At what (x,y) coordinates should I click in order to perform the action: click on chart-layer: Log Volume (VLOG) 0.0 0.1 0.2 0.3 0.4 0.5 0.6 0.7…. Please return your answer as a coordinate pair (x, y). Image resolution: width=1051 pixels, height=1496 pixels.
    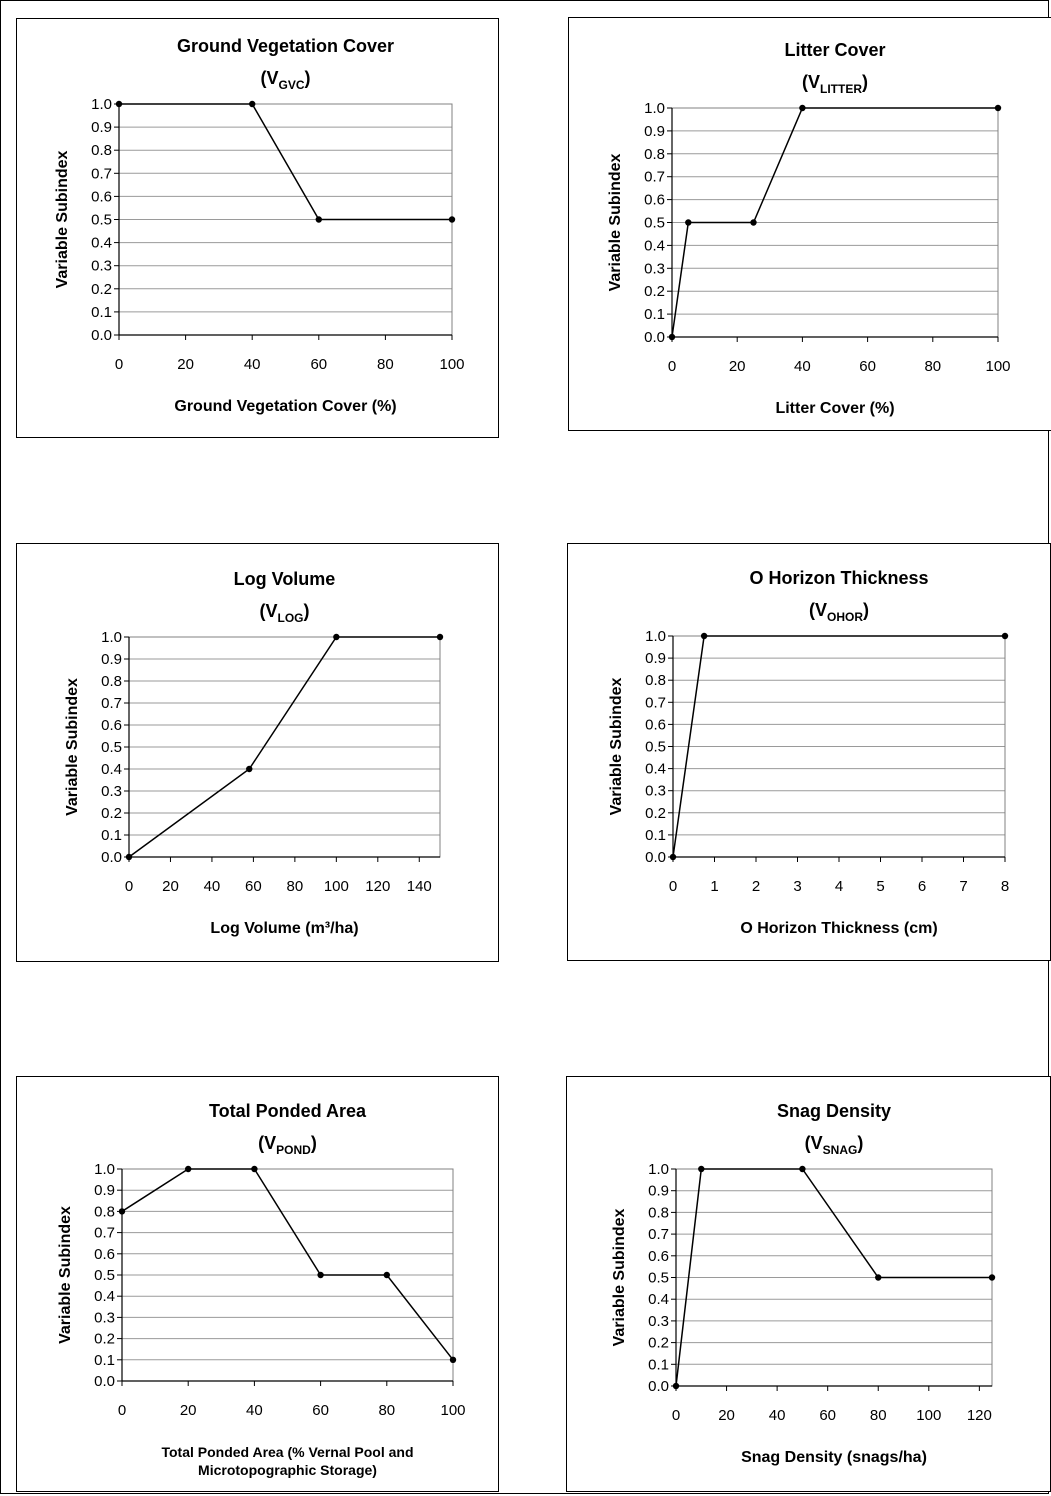
    Looking at the image, I should click on (254, 753).